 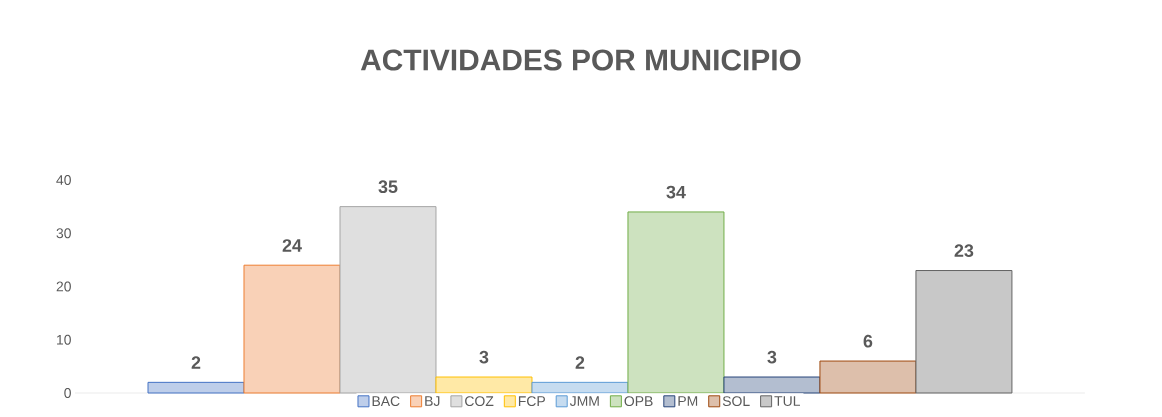 What do you see at coordinates (63, 180) in the screenshot?
I see `y-tick-label: 40` at bounding box center [63, 180].